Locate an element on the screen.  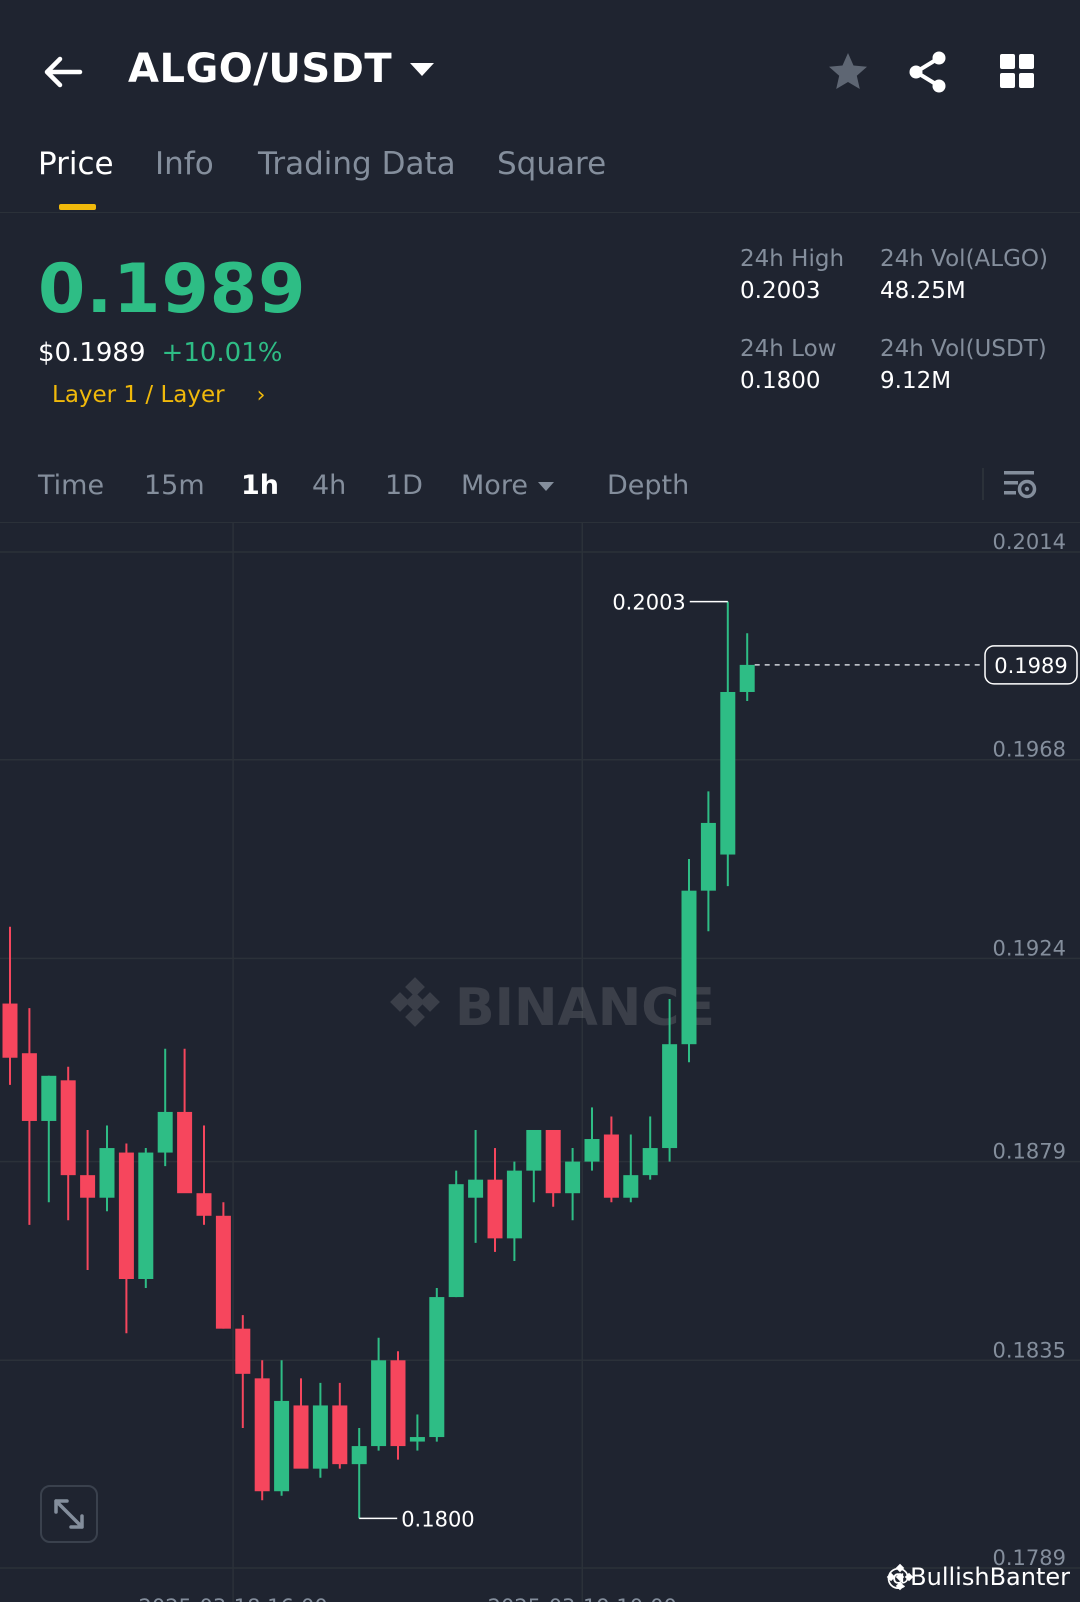
top-header: ALGO/USDT is located at coordinates (540, 70).